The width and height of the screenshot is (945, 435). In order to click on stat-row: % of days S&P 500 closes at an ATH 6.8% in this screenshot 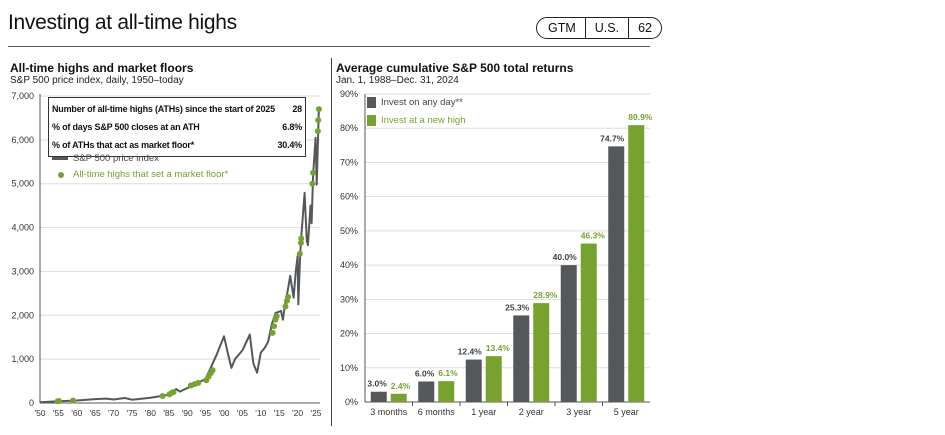, I will do `click(177, 127)`.